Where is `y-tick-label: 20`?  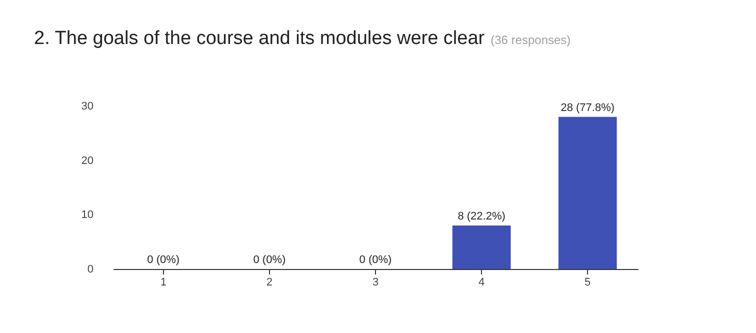 y-tick-label: 20 is located at coordinates (87, 160).